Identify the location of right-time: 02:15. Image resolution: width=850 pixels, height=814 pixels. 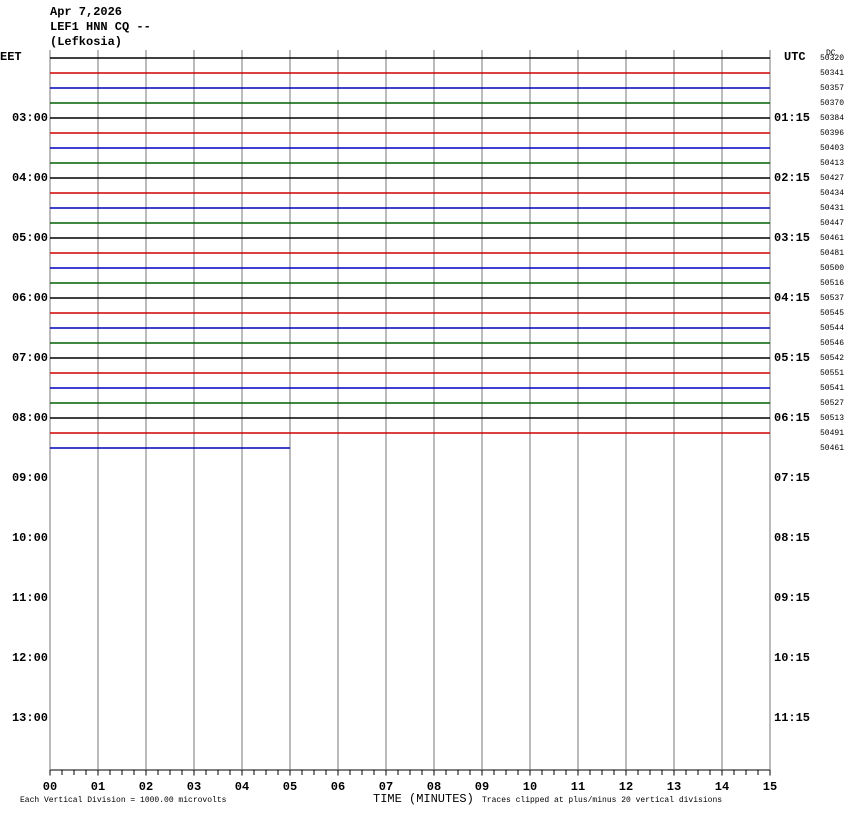
(792, 178).